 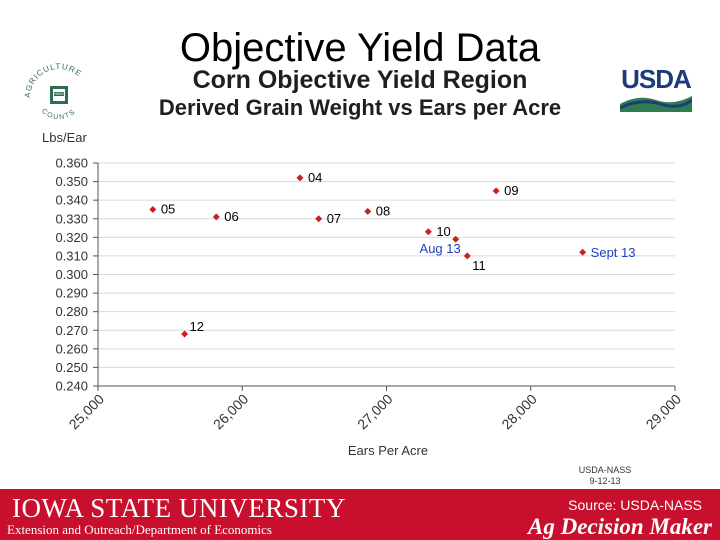 What do you see at coordinates (71, 255) in the screenshot?
I see `y-tick-label: 0.310` at bounding box center [71, 255].